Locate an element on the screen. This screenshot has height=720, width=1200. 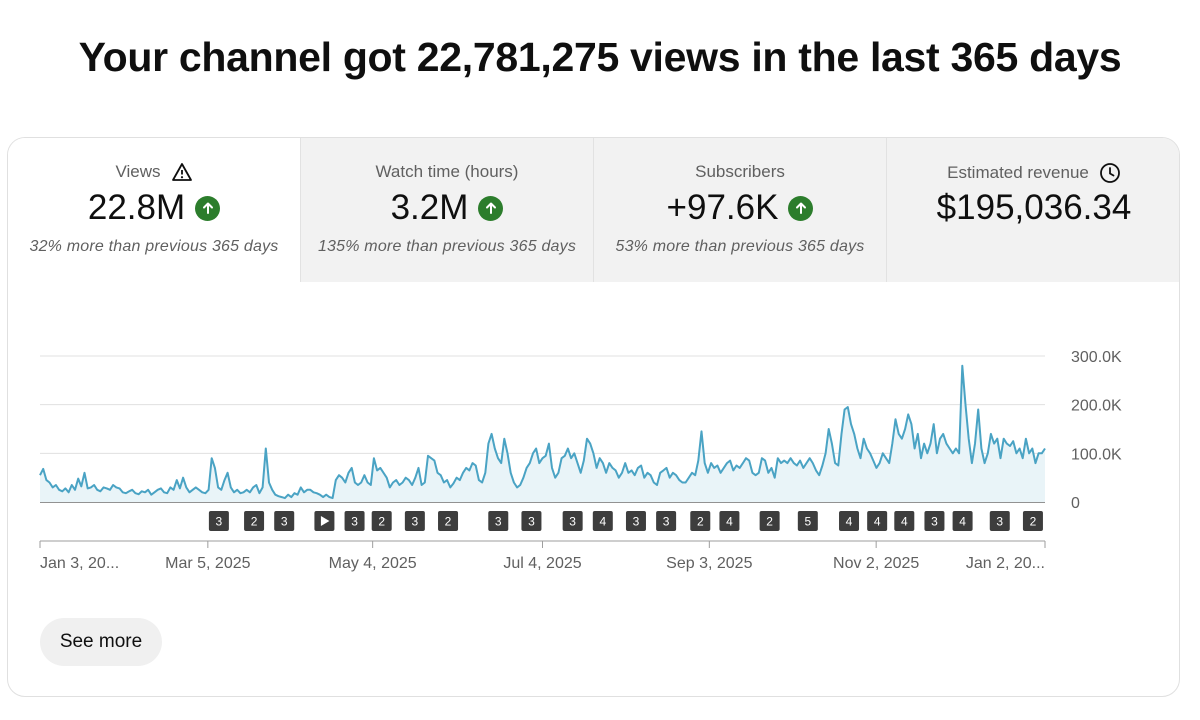
y-tick-label: 100.0K is located at coordinates (1096, 454).